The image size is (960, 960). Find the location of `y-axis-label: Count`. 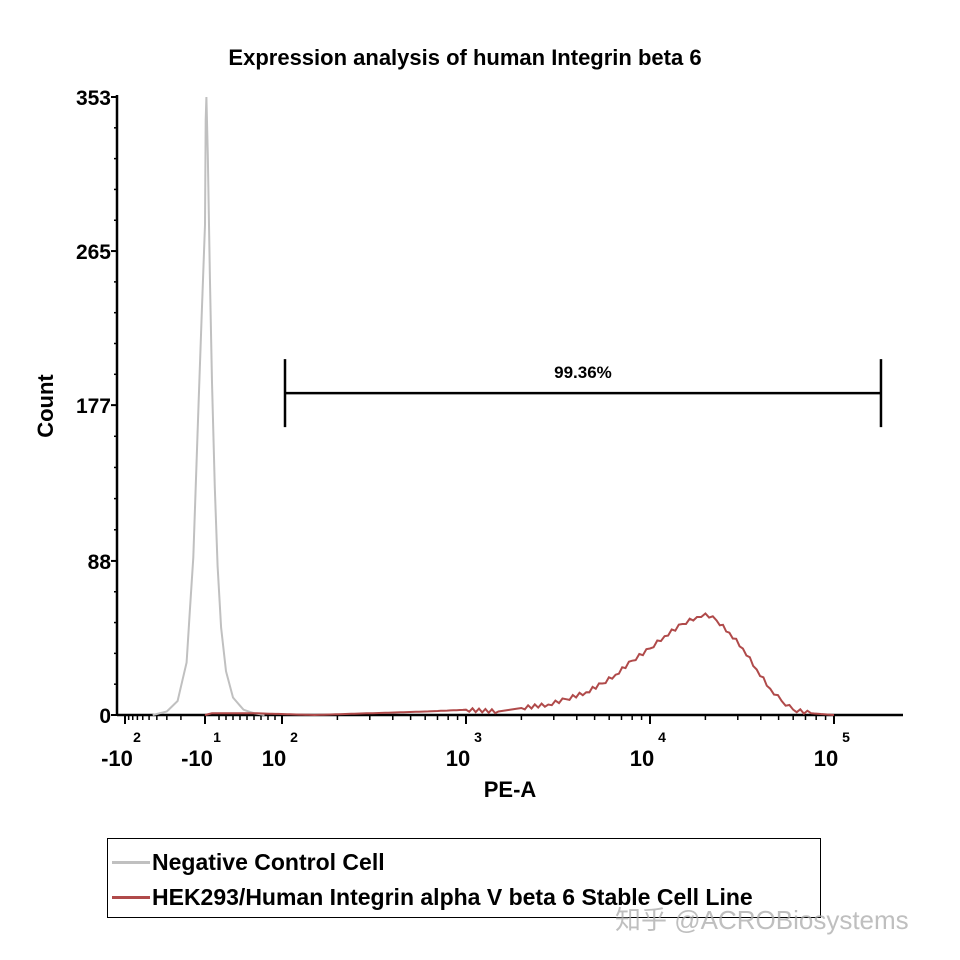

y-axis-label: Count is located at coordinates (45, 406).